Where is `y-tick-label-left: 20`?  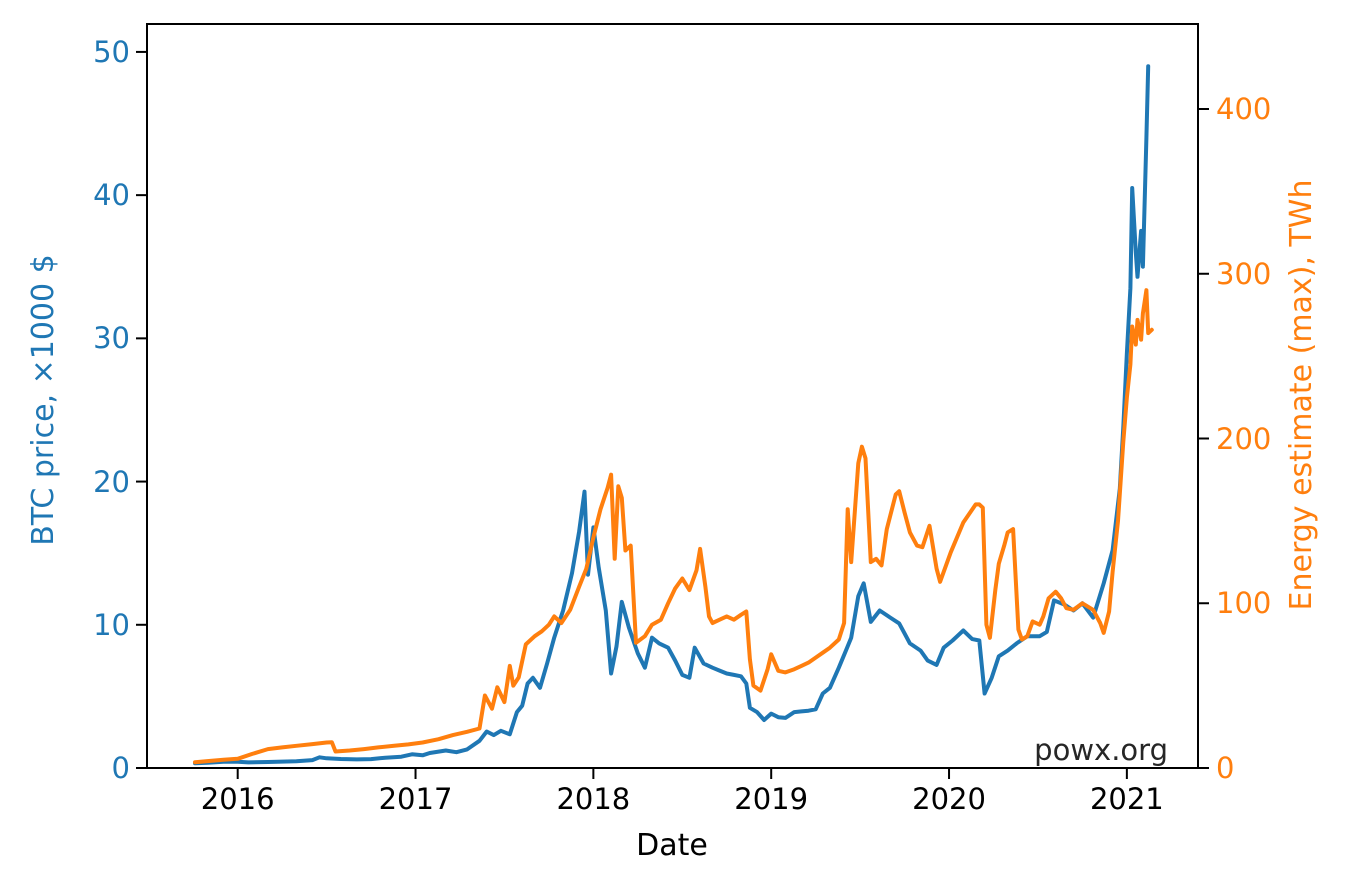
y-tick-label-left: 20 is located at coordinates (111, 481).